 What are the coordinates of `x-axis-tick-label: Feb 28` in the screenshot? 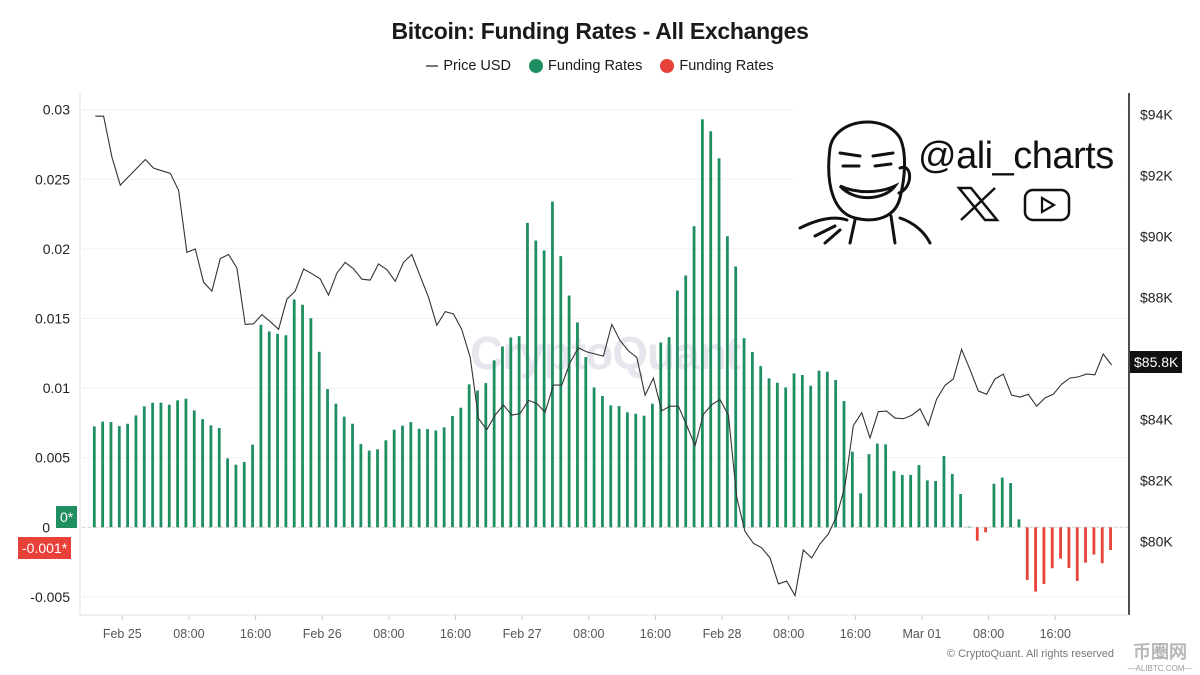 It's located at (722, 634).